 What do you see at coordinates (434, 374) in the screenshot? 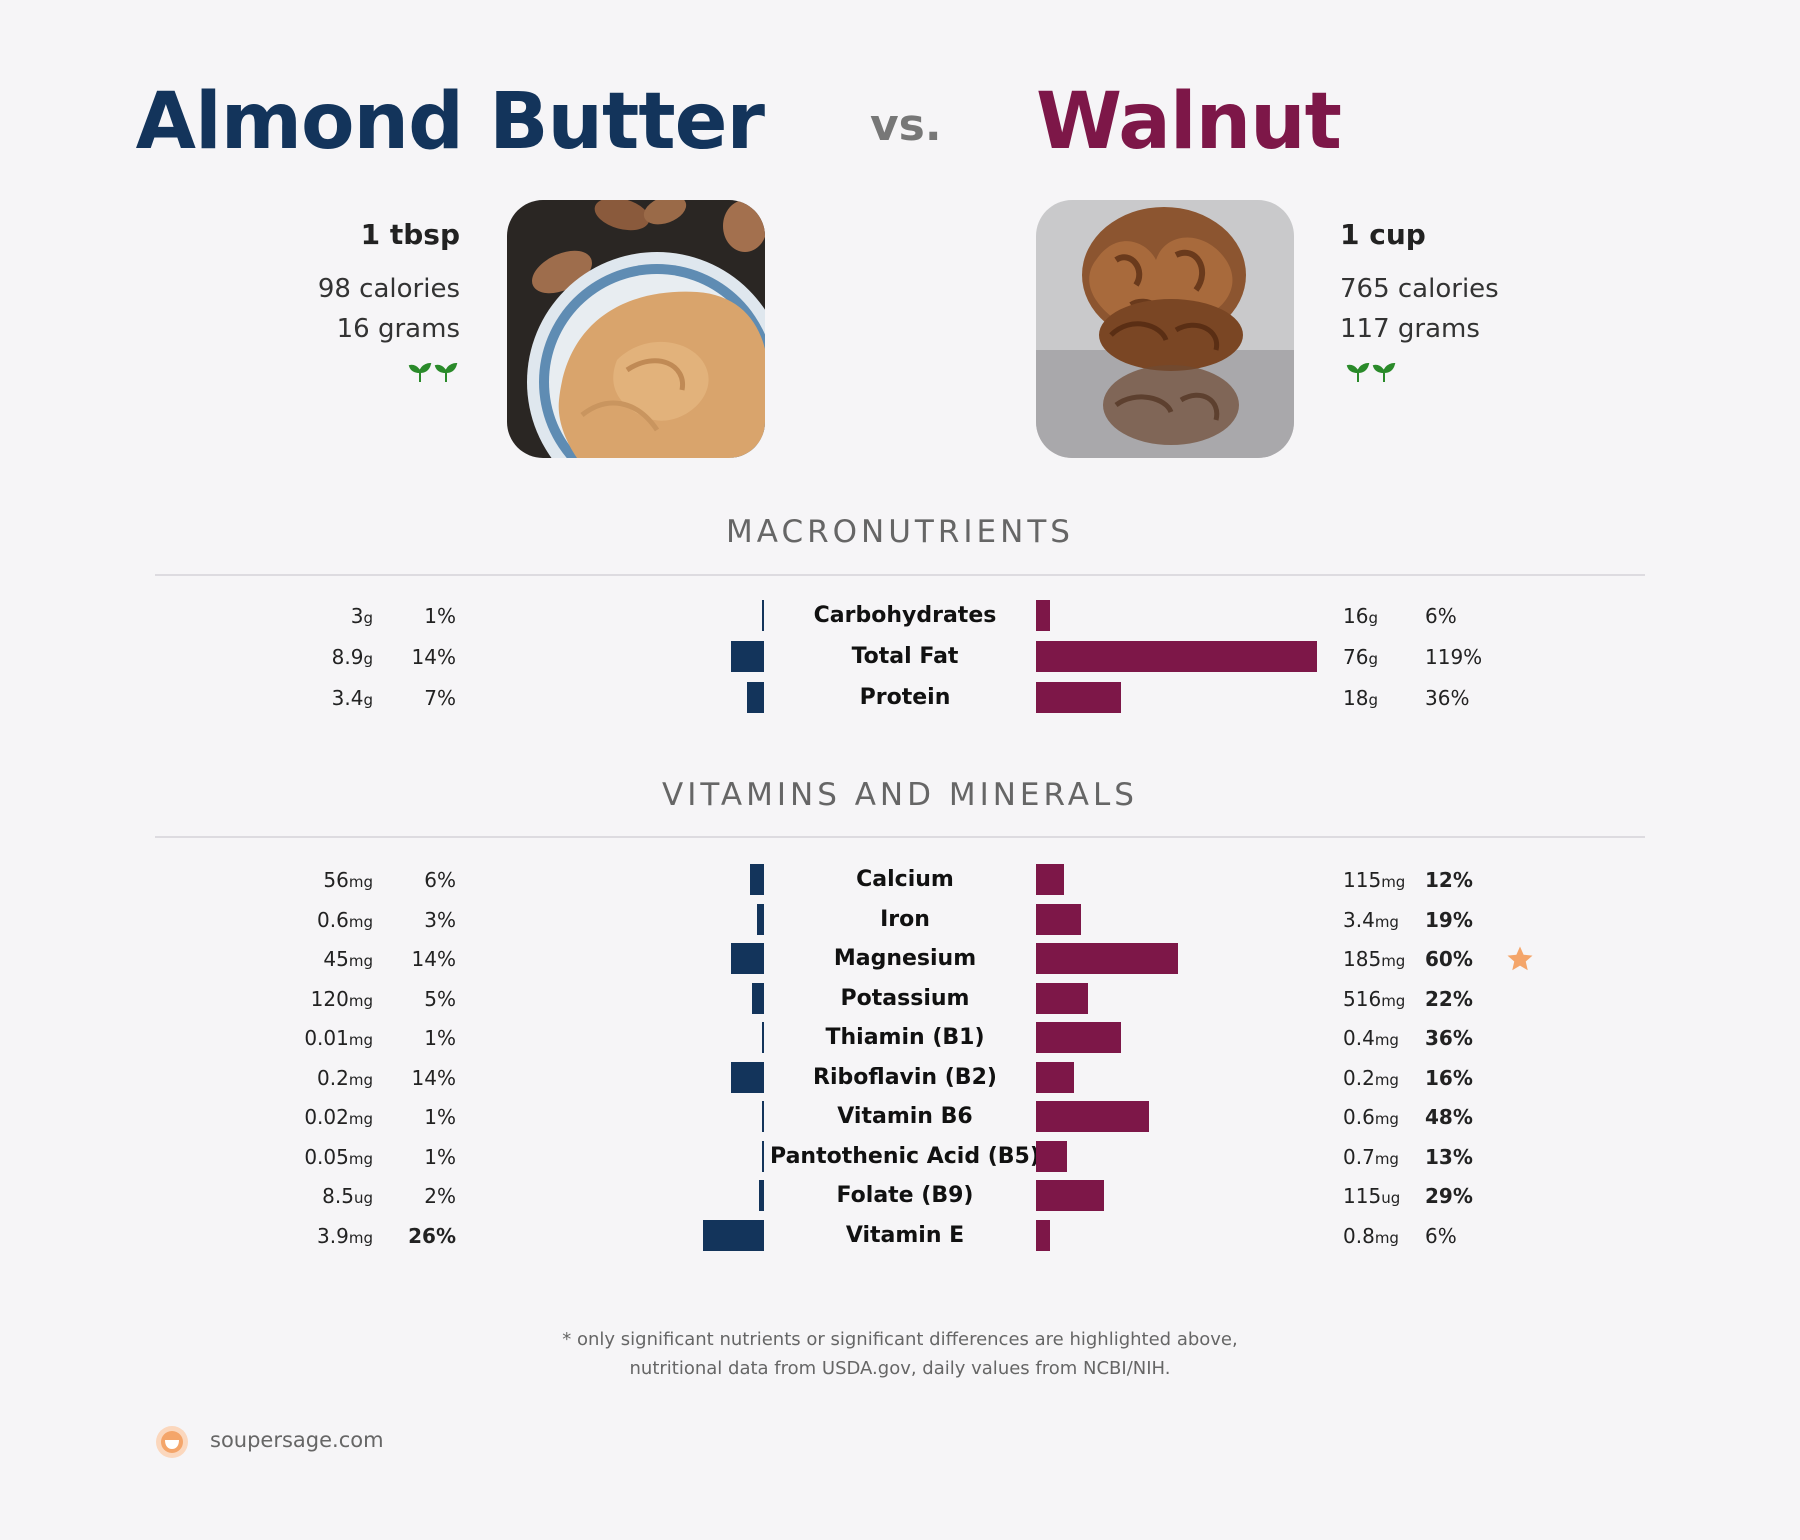
I see `left-leaves-icon` at bounding box center [434, 374].